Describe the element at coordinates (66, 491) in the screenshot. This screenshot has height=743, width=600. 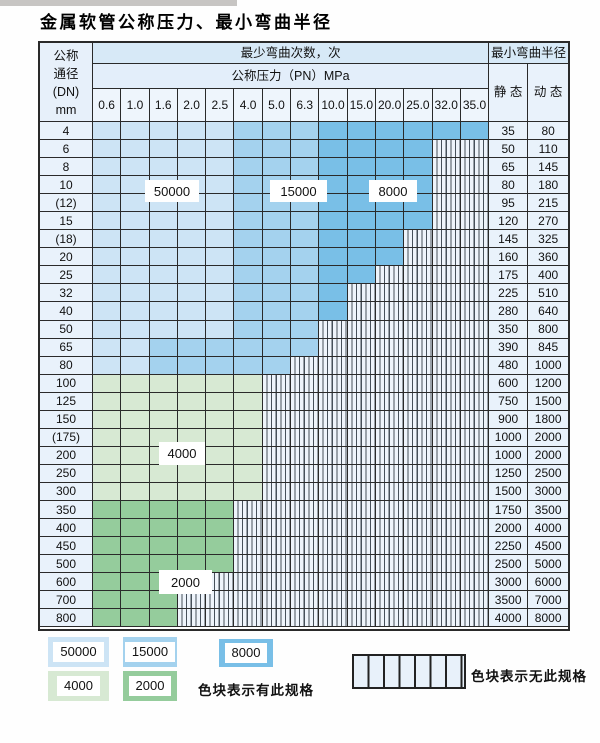
I see `dn-cell: 300` at that location.